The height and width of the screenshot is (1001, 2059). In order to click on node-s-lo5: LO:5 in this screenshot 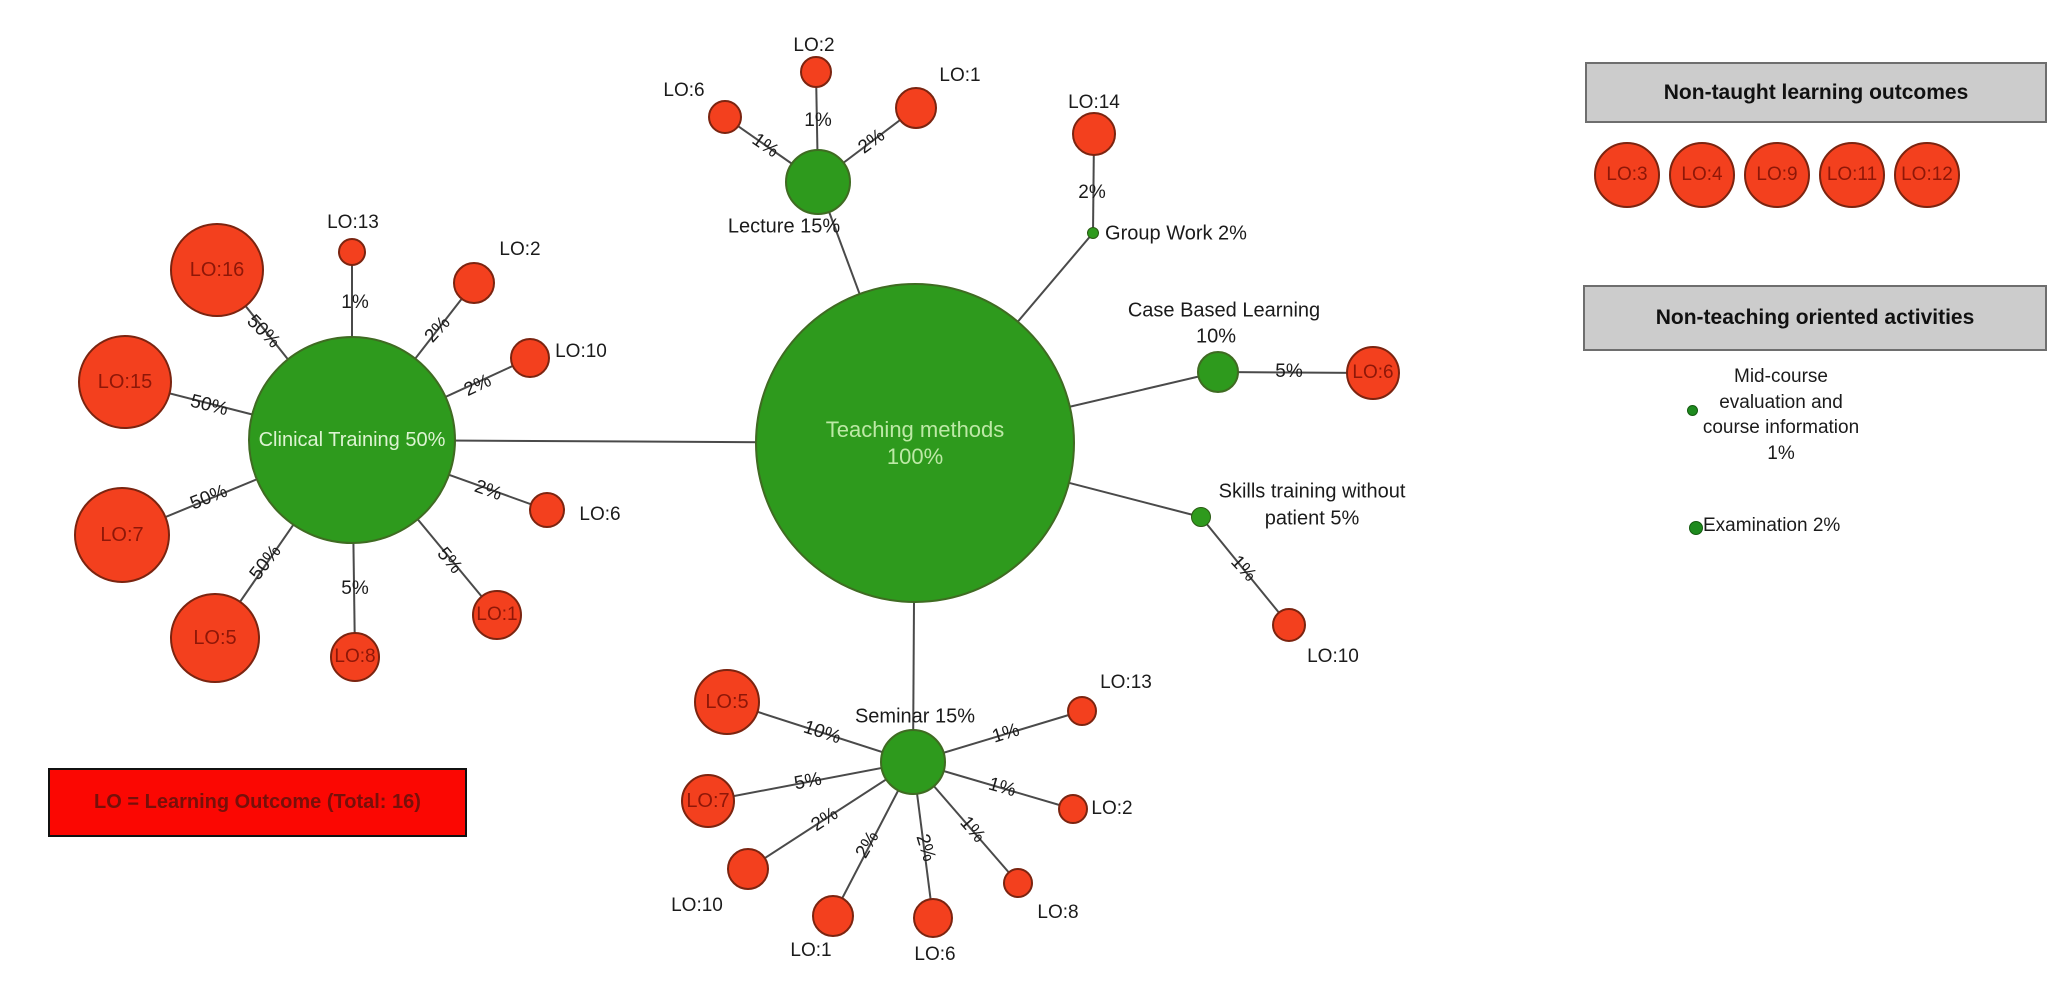, I will do `click(727, 702)`.